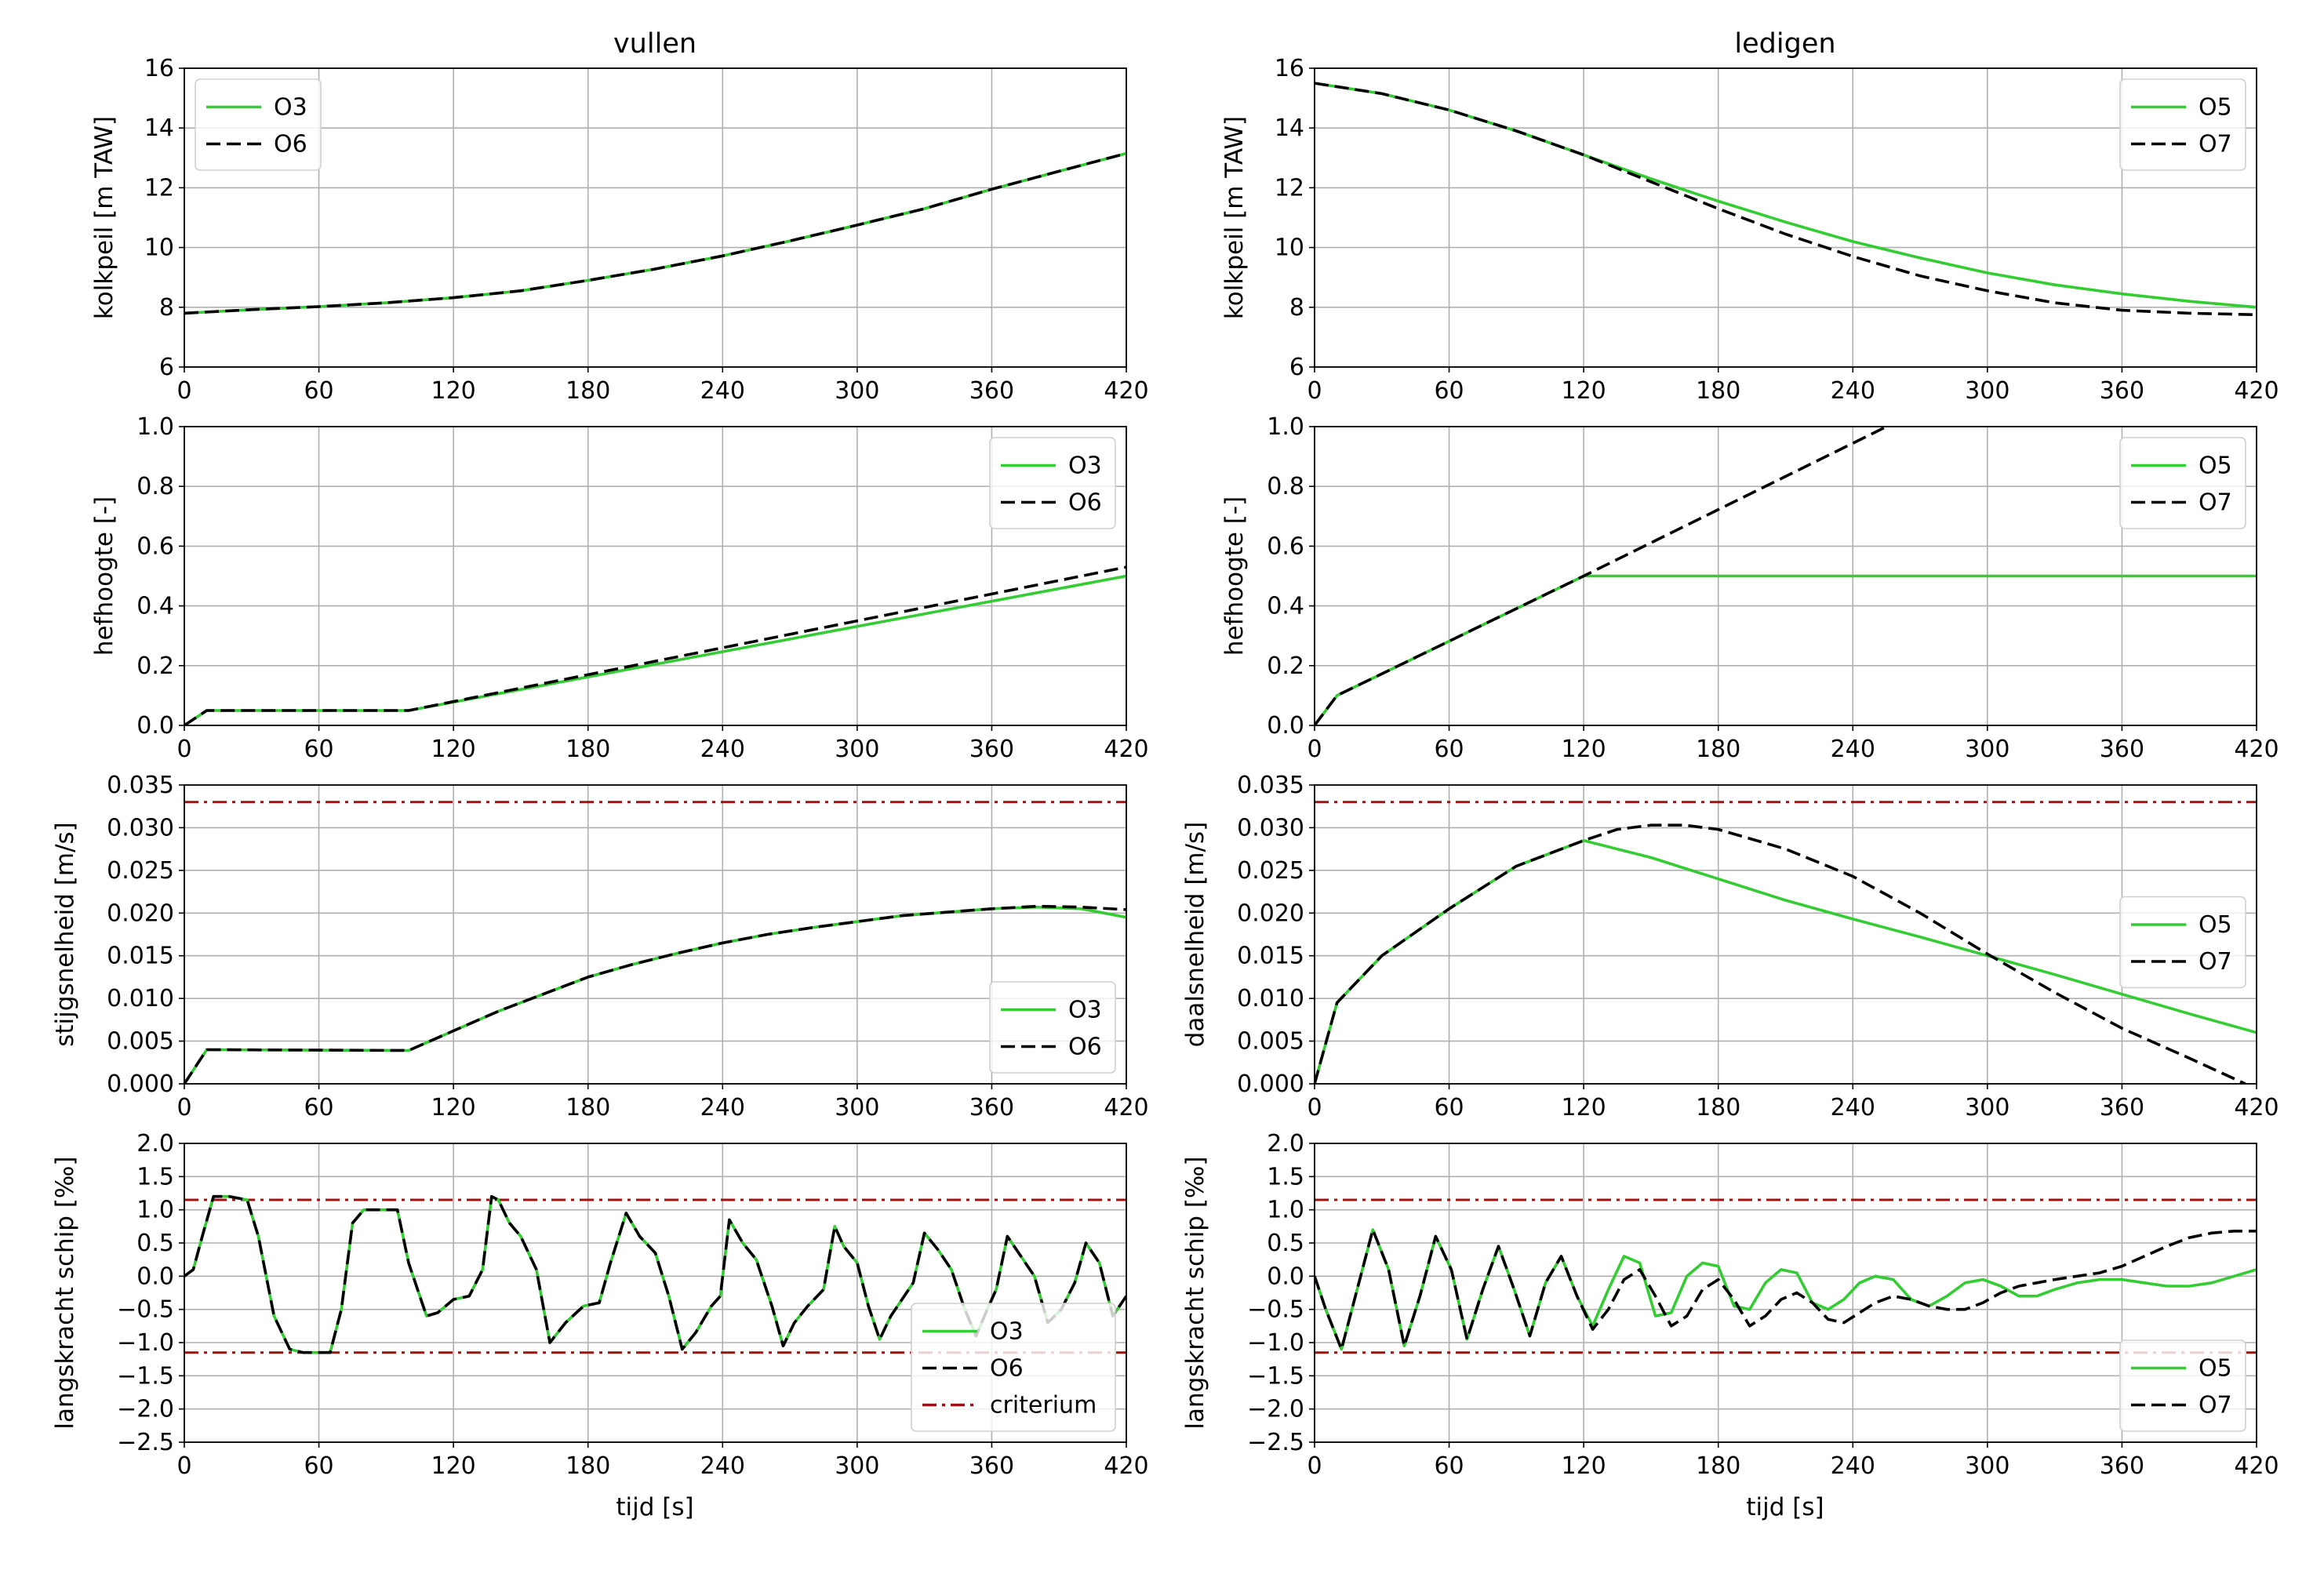 This screenshot has height=1581, width=2324. I want to click on column-title-vullen: vullen, so click(654, 44).